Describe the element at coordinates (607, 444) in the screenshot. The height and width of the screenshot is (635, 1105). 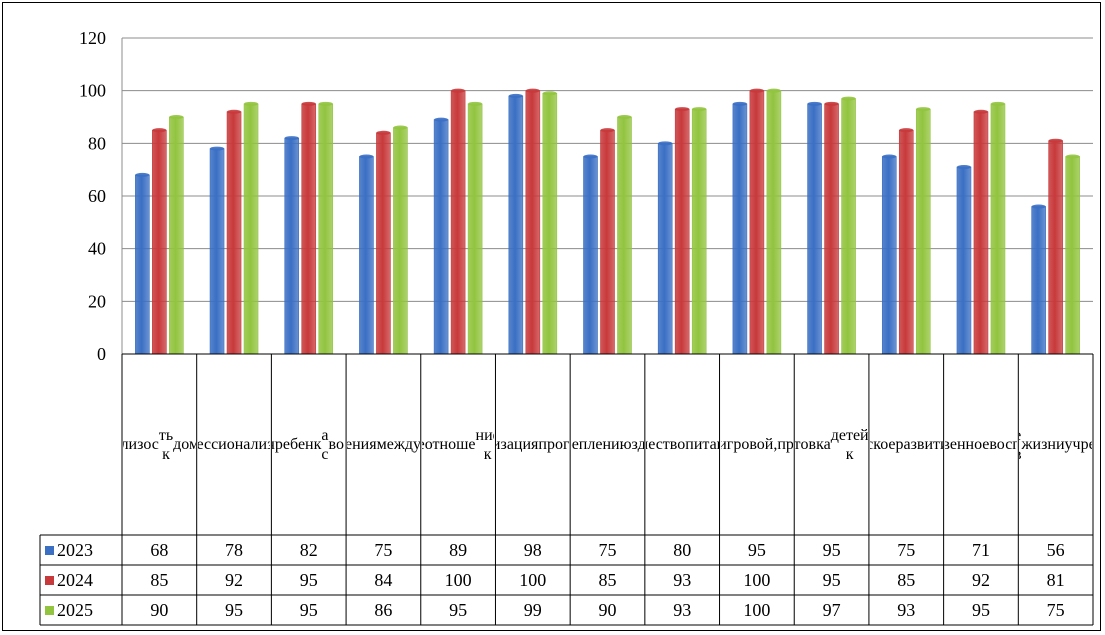
I see `x-tick-label: Работапоукреплениюздоровьядетей` at that location.